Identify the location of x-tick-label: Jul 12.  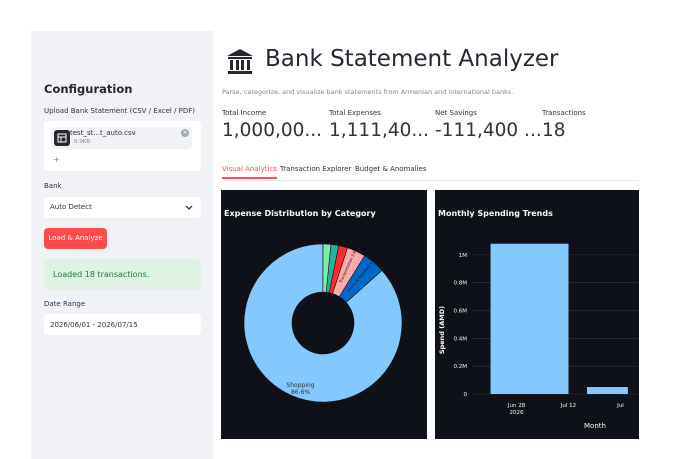
(568, 406).